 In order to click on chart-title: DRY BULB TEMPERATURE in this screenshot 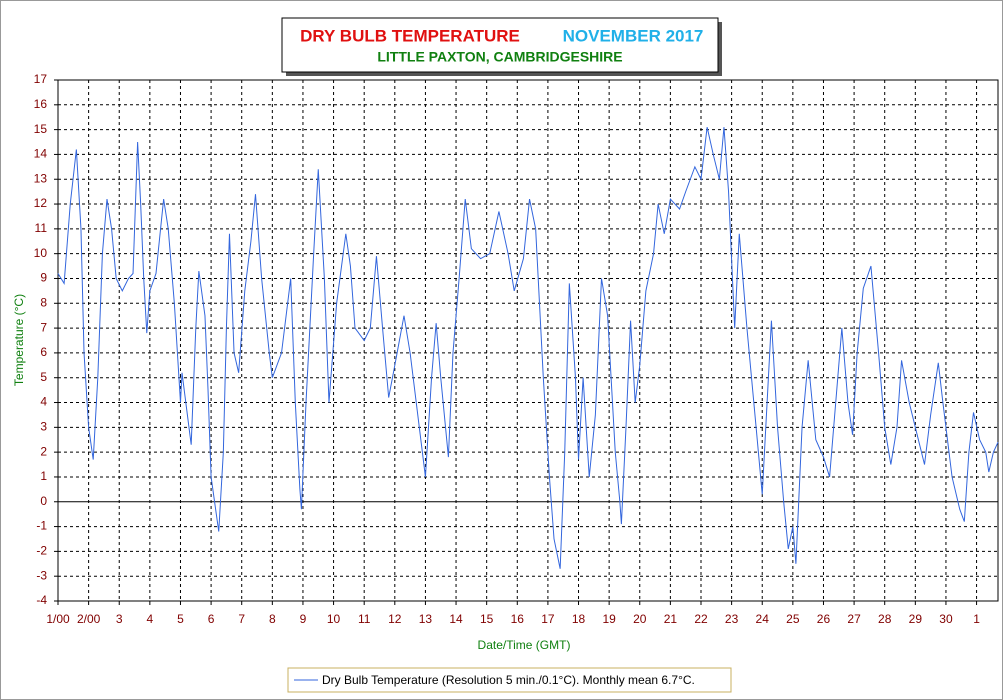, I will do `click(410, 35)`.